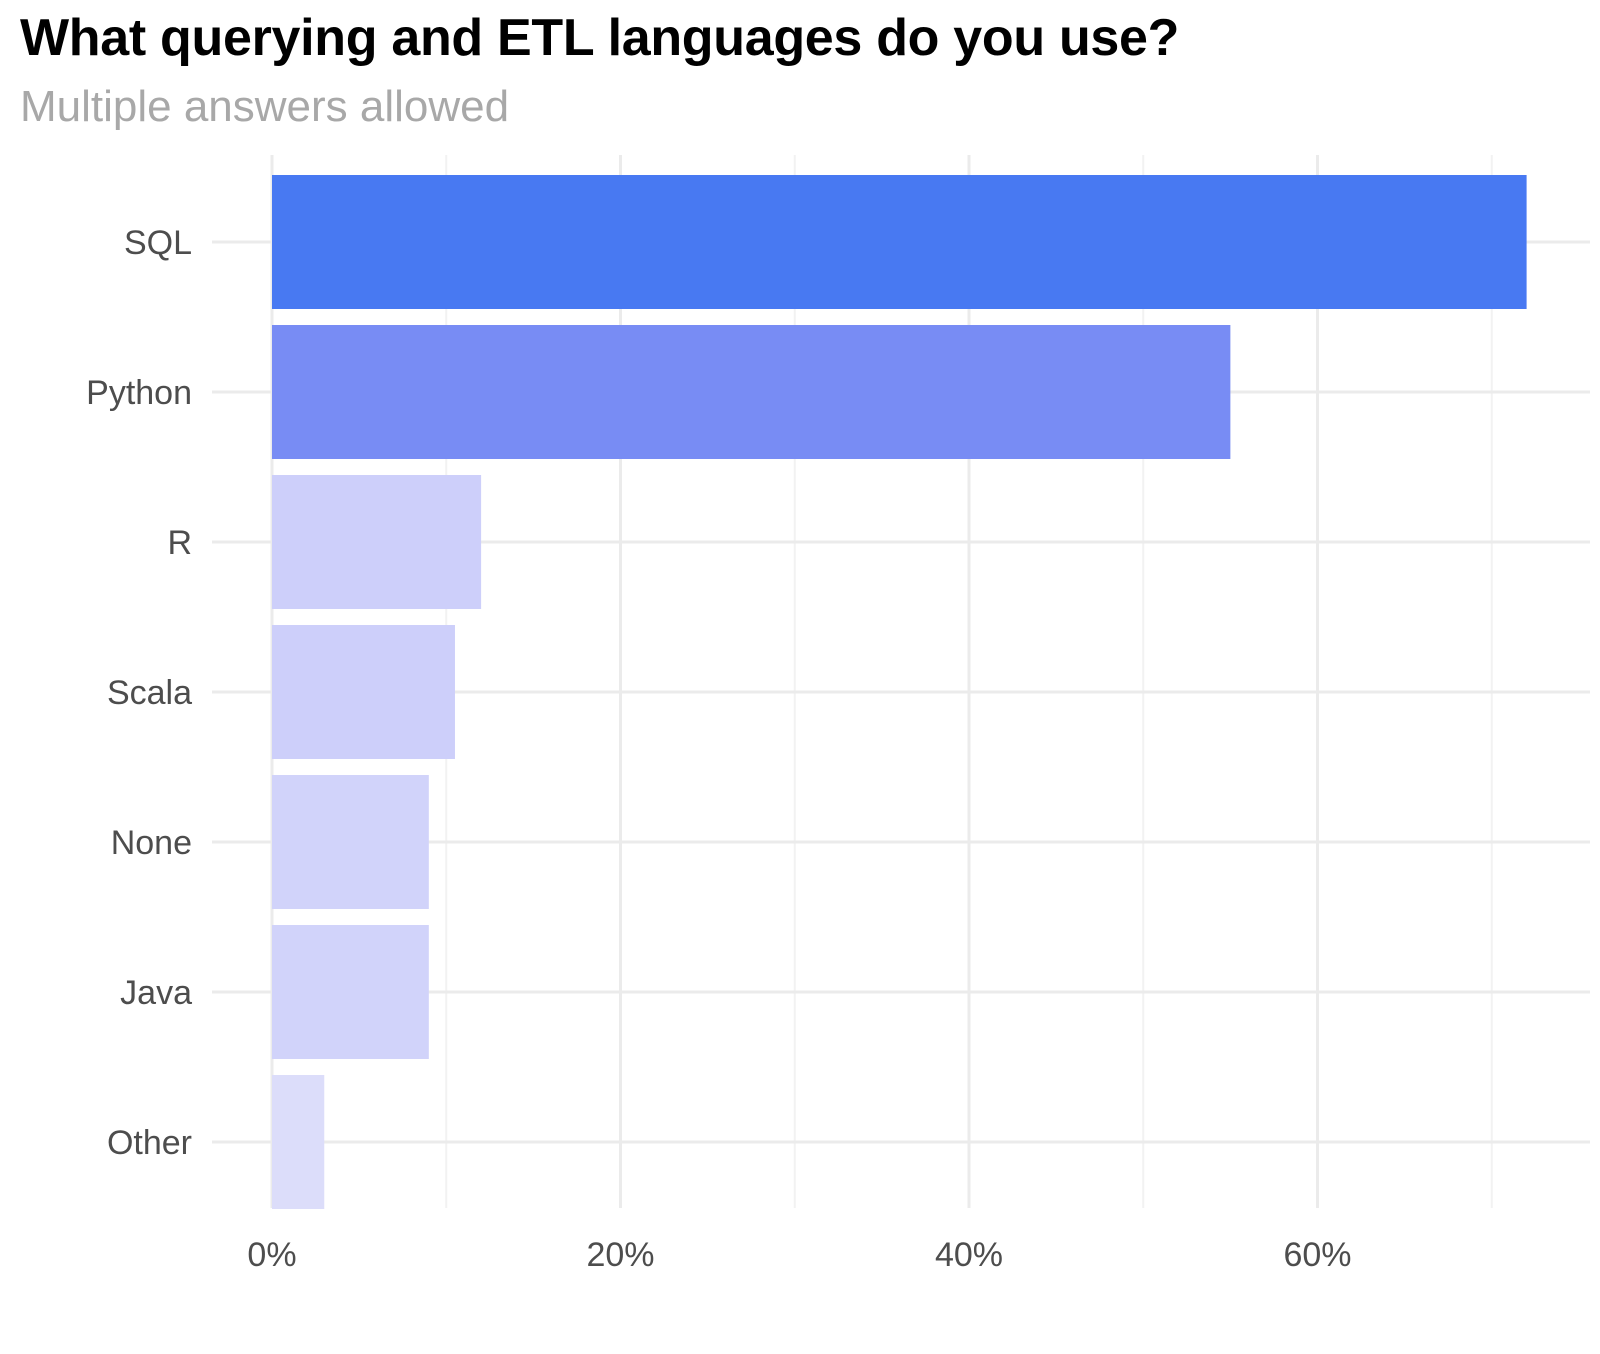 Image resolution: width=1600 pixels, height=1354 pixels. I want to click on bar-other, so click(298, 1142).